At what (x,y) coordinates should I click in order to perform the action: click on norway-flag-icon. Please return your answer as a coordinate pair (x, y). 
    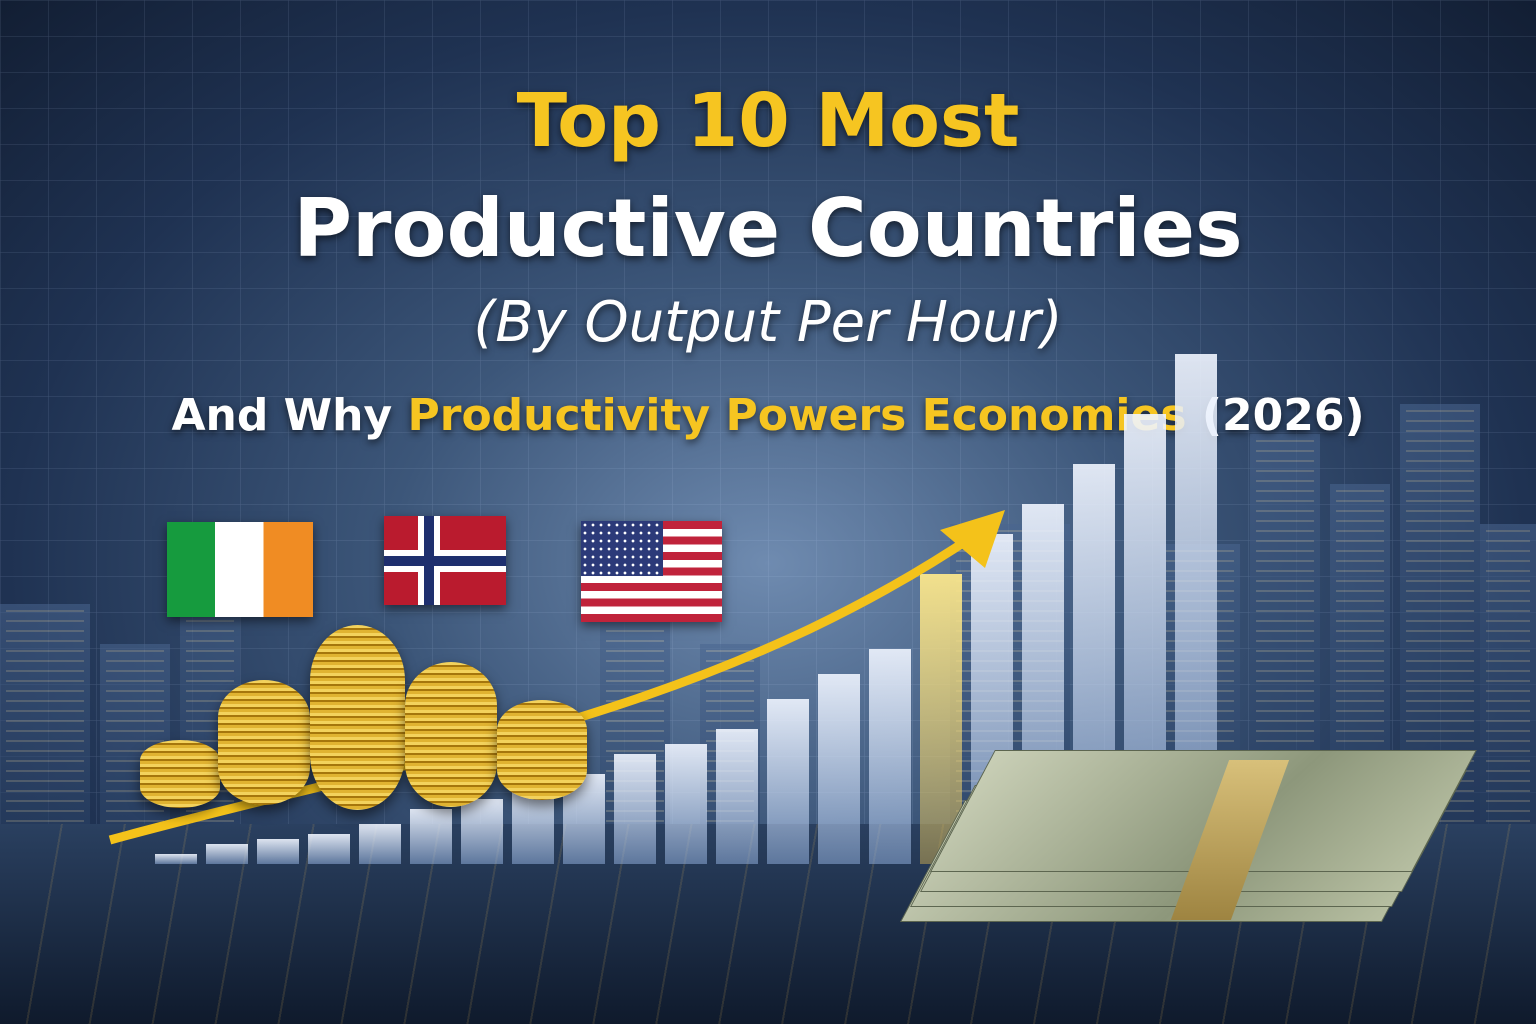
    Looking at the image, I should click on (445, 560).